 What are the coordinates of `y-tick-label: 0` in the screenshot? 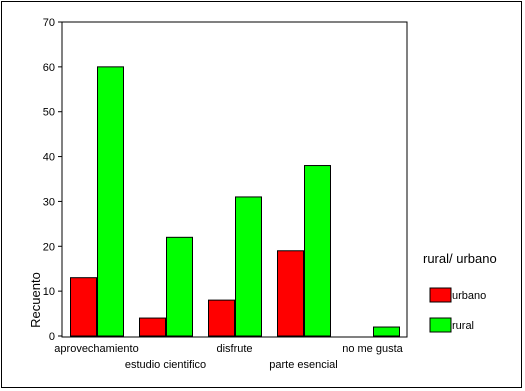 It's located at (52, 337).